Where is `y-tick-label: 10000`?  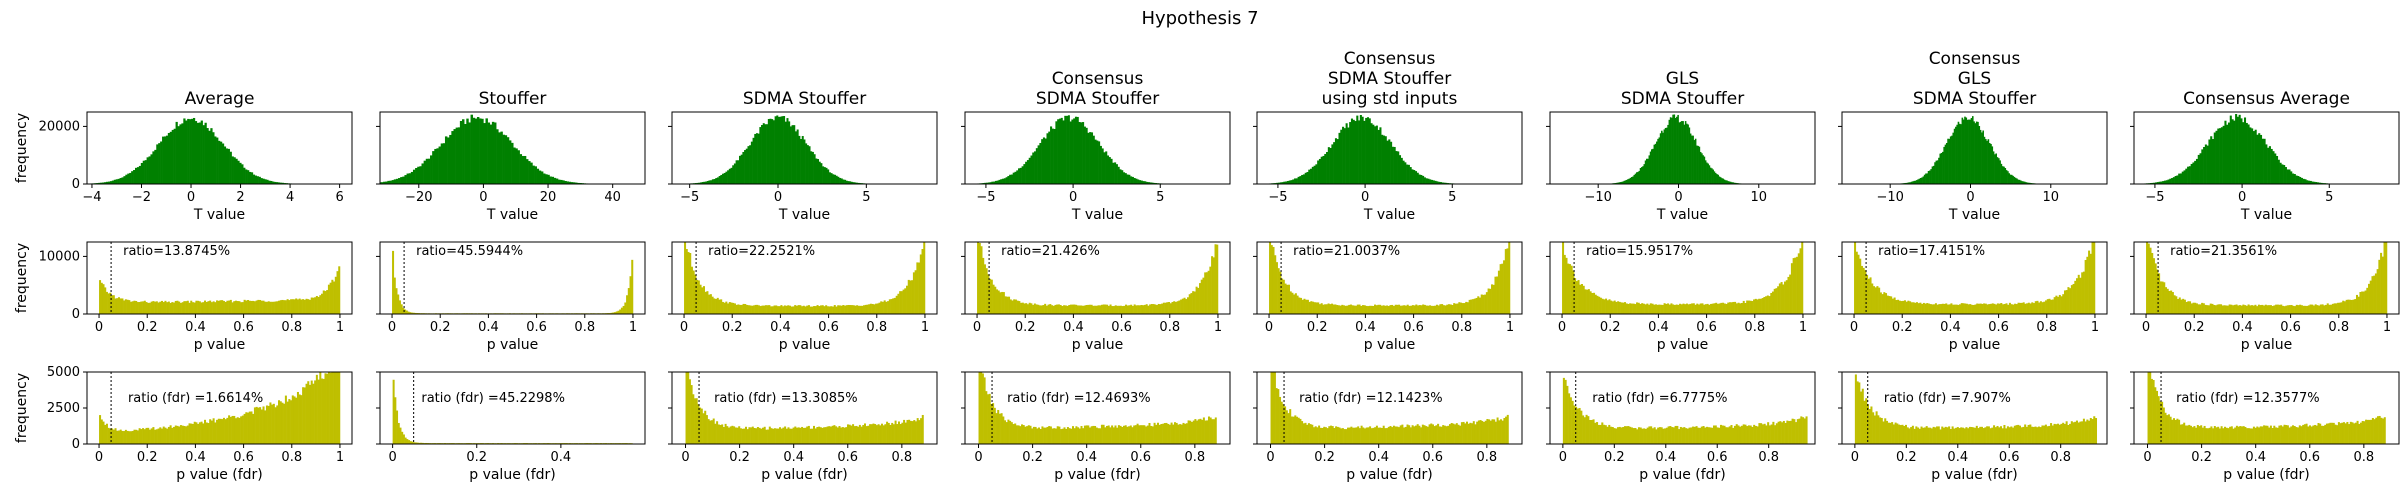
y-tick-label: 10000 is located at coordinates (59, 256).